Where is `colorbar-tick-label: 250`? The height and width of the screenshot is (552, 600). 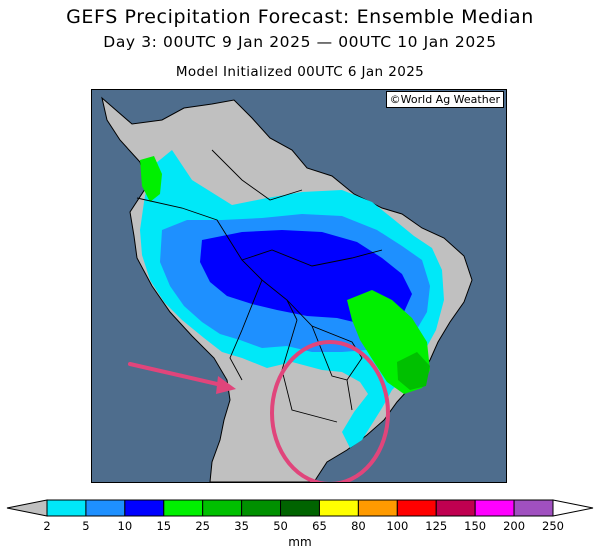 colorbar-tick-label: 250 is located at coordinates (553, 526).